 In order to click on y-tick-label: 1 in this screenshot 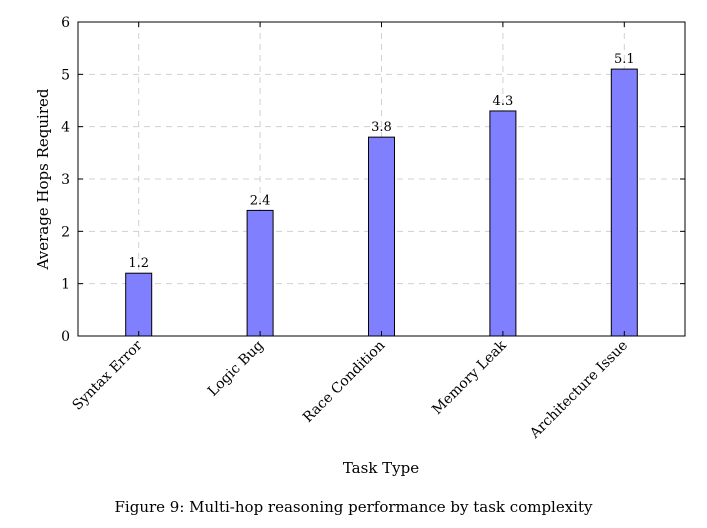, I will do `click(65, 285)`.